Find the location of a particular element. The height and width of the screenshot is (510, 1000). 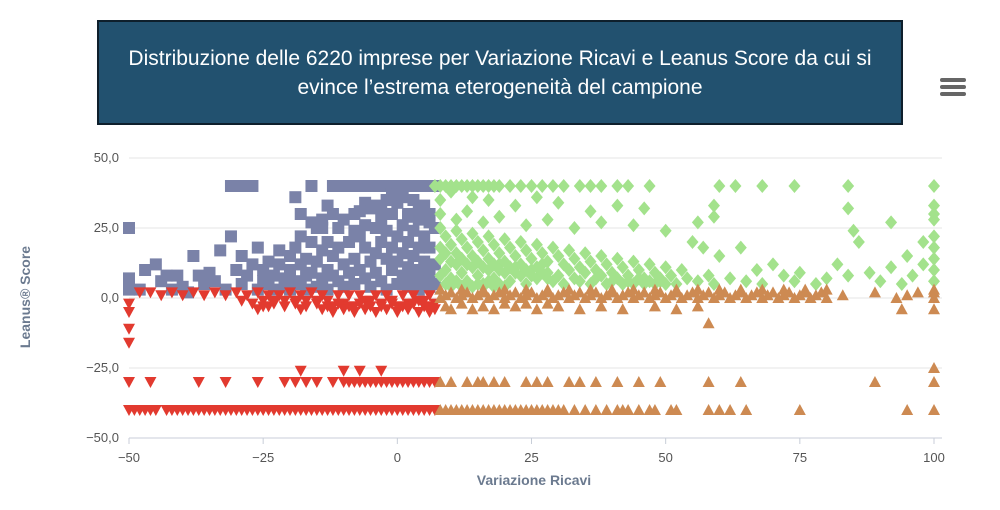

x-tick-label: −50 is located at coordinates (129, 457).